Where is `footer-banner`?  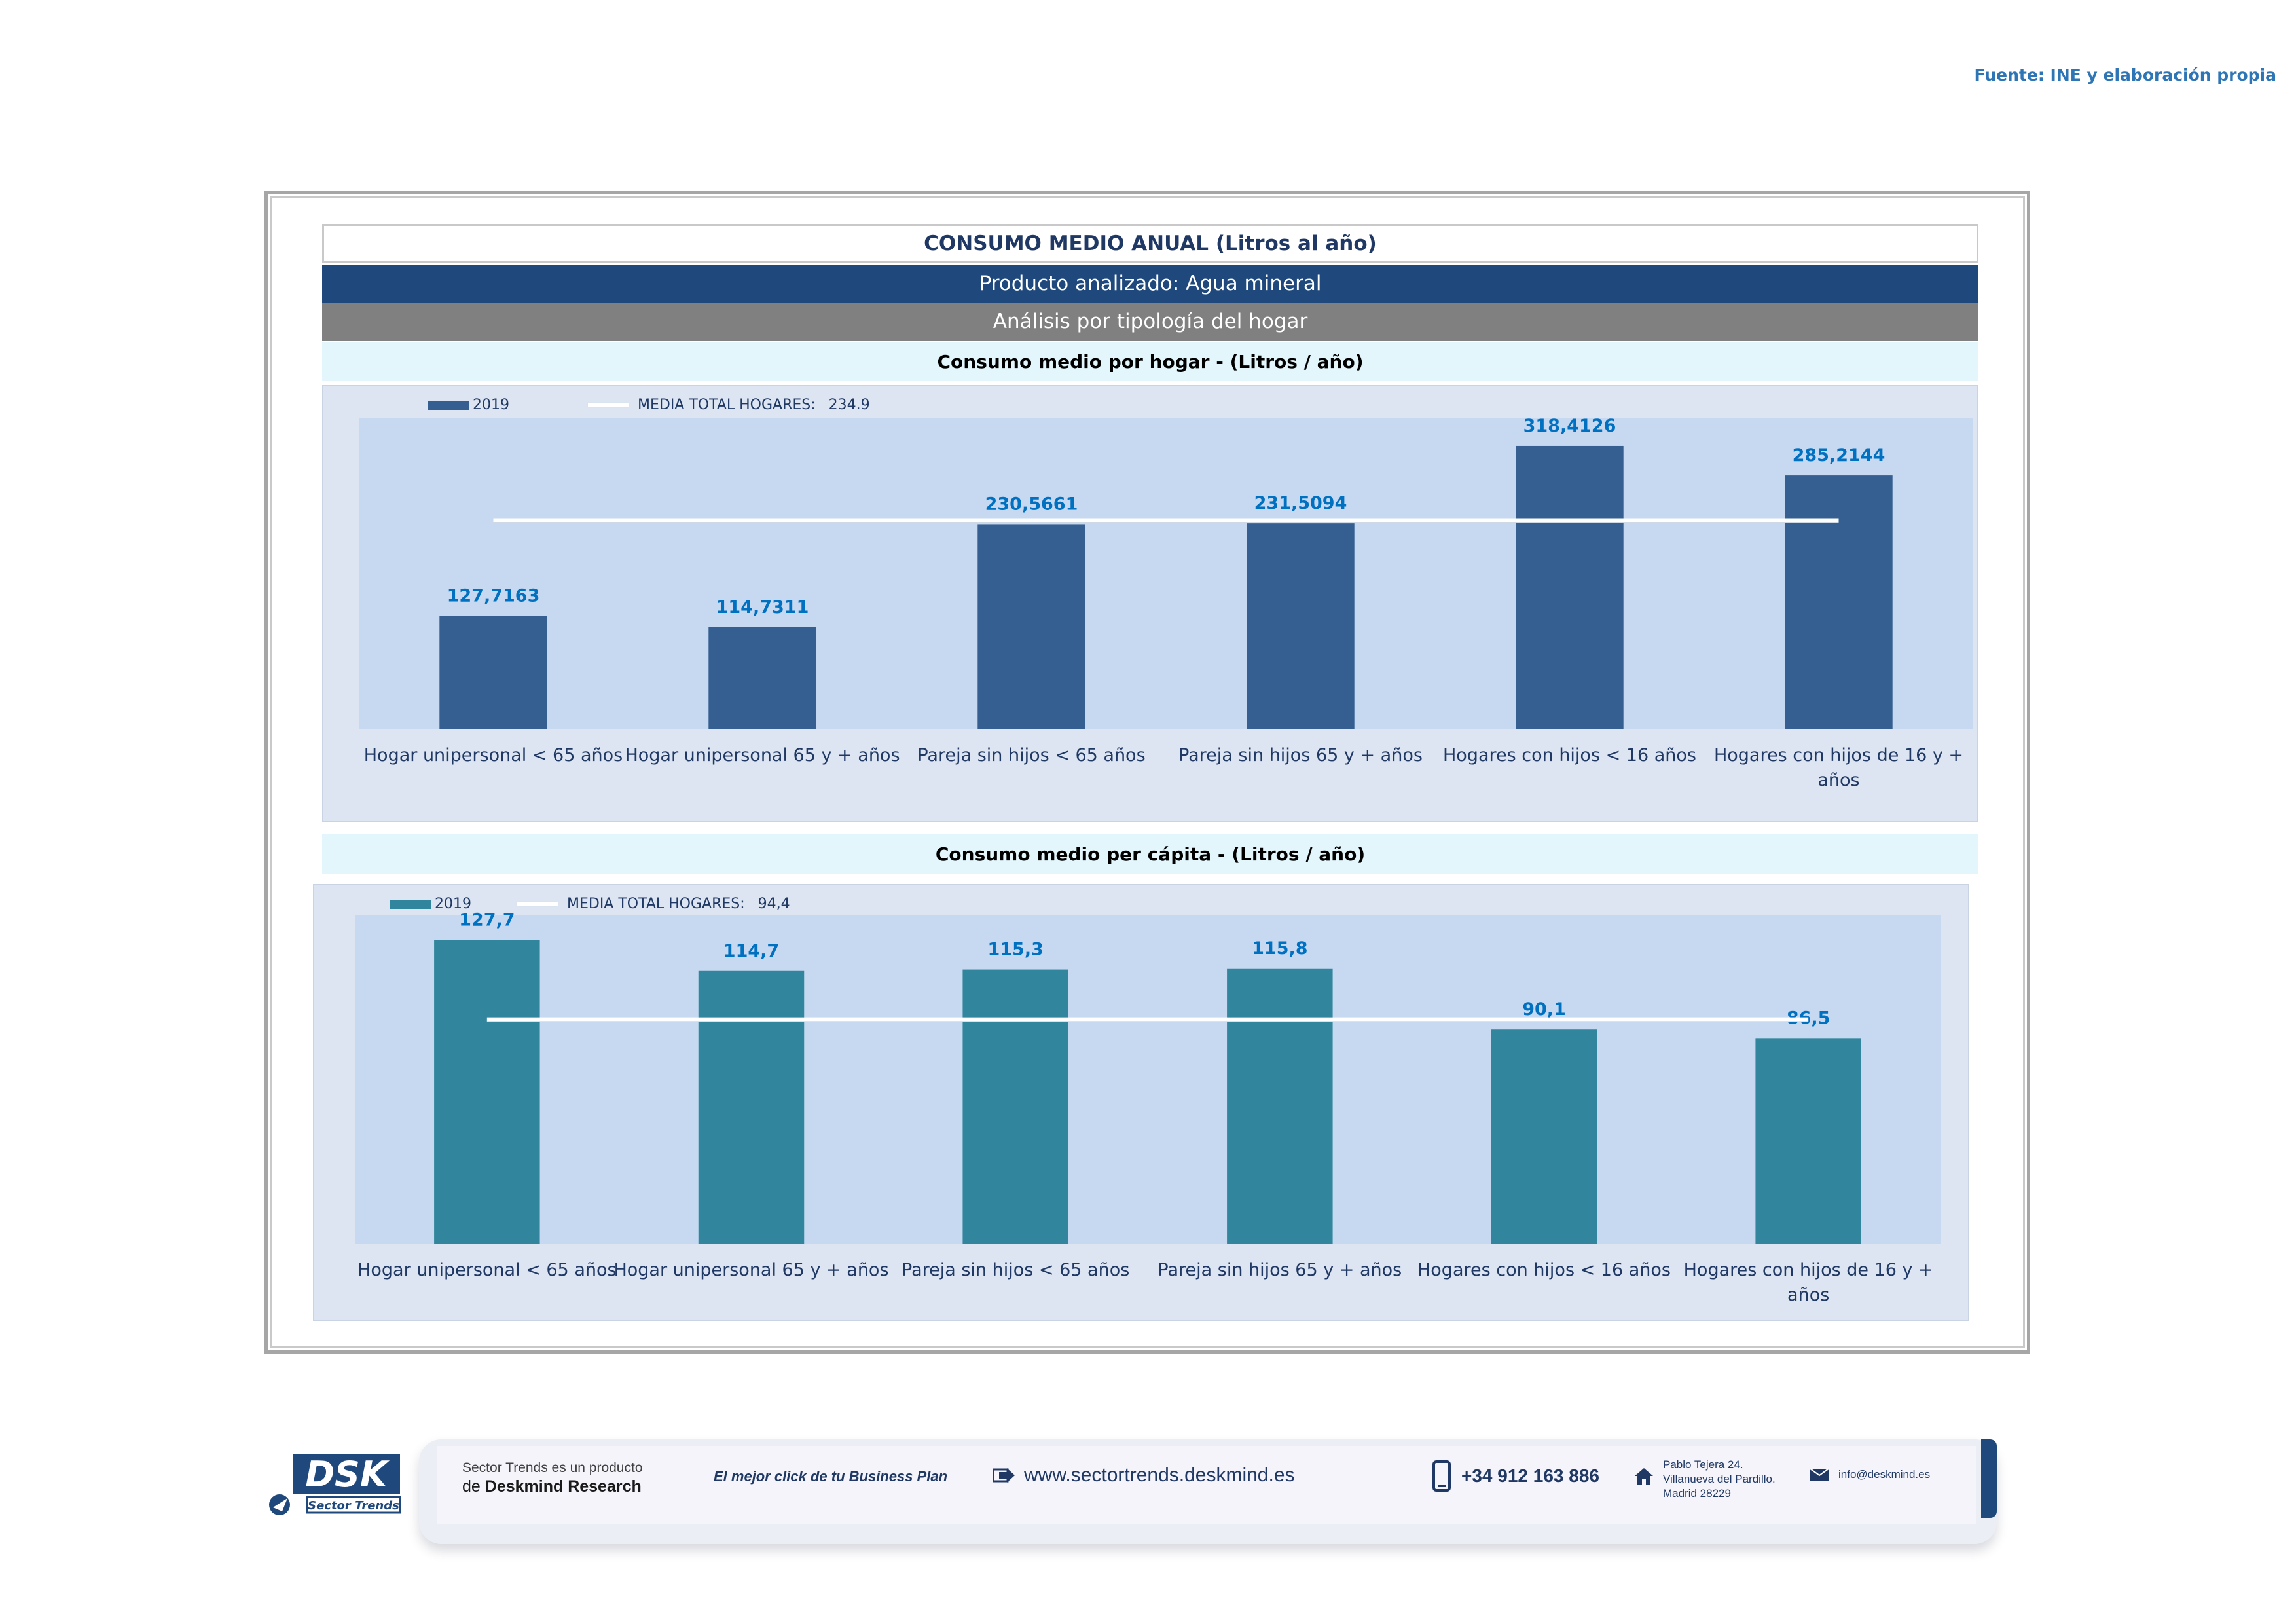 footer-banner is located at coordinates (1208, 1491).